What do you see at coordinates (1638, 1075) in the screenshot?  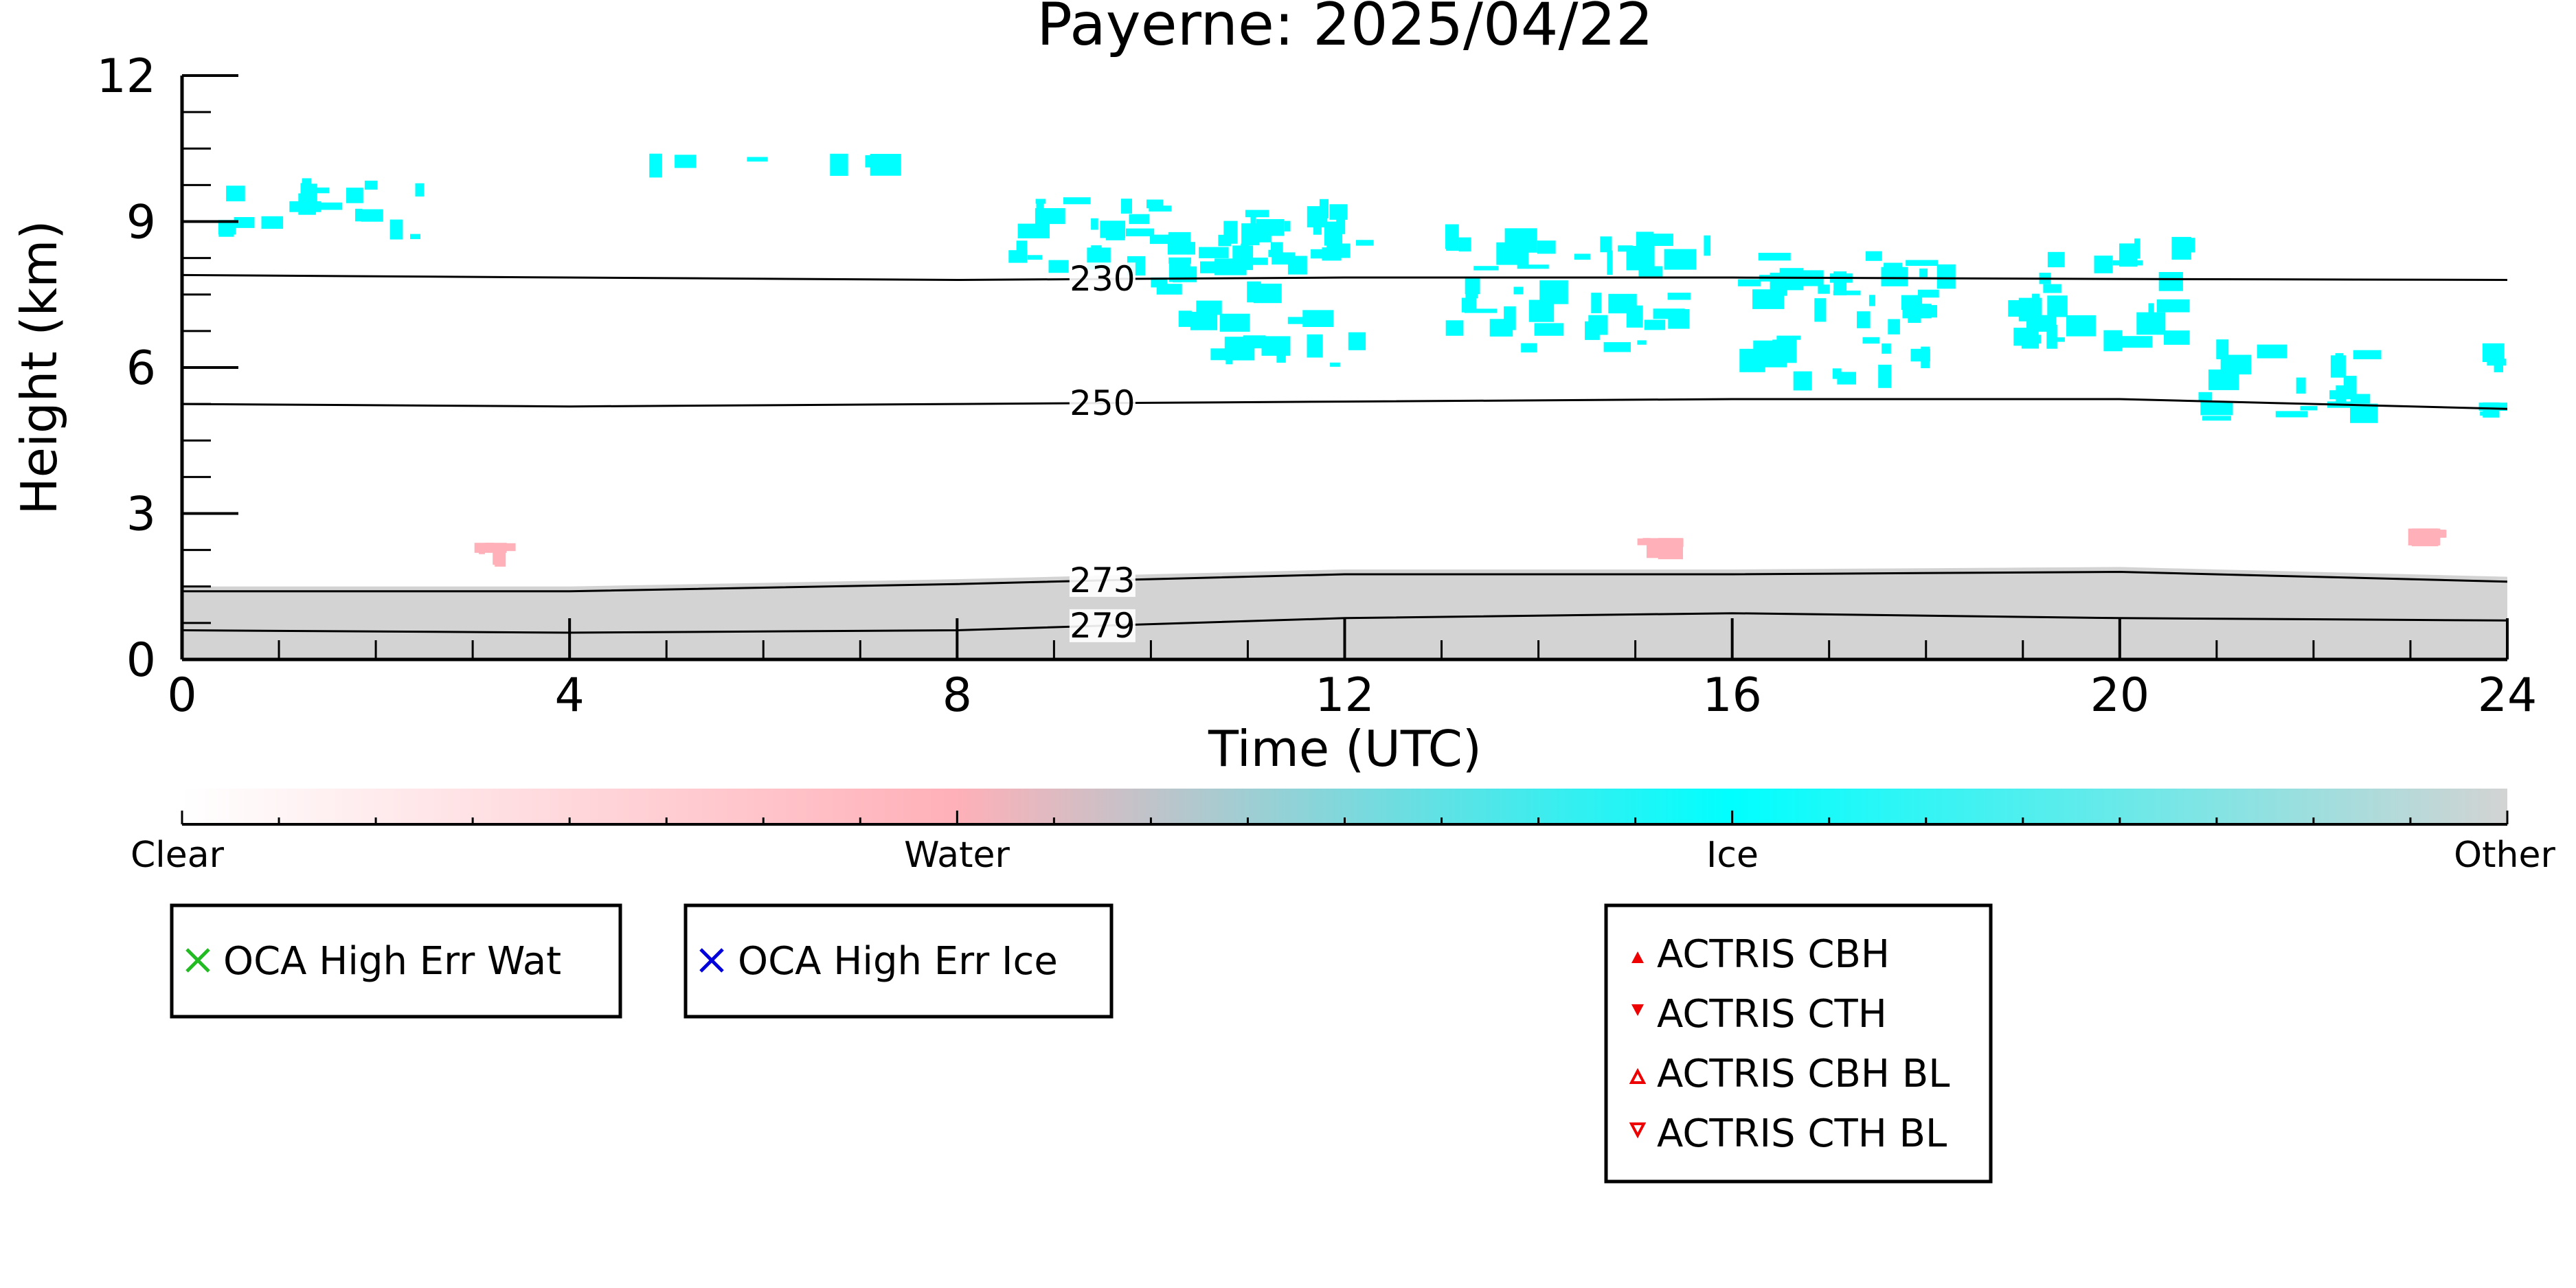 I see `triangle-up-open-icon` at bounding box center [1638, 1075].